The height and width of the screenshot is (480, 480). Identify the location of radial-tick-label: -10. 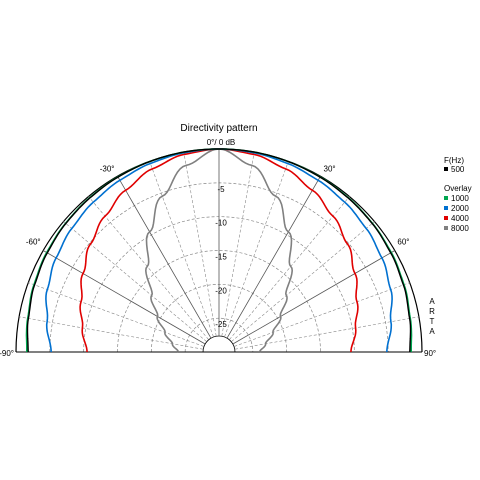
(221, 223).